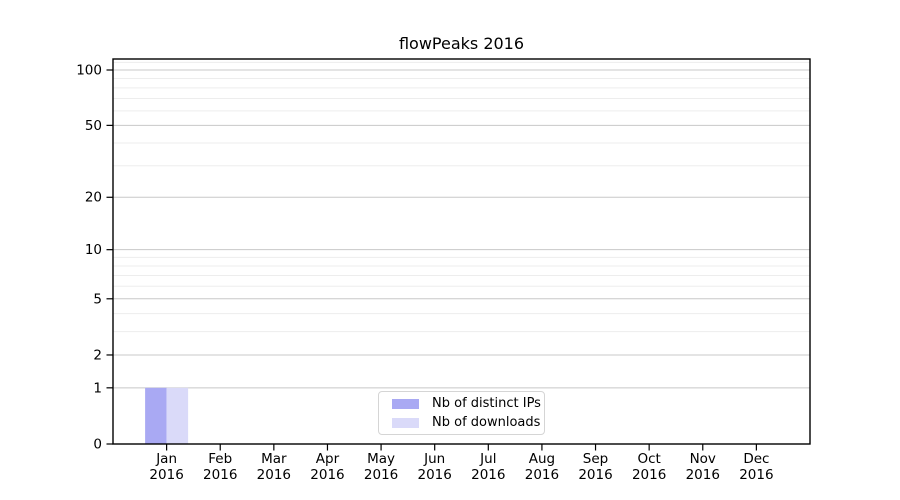 This screenshot has width=900, height=500. What do you see at coordinates (93, 250) in the screenshot?
I see `y-tick-label: 10` at bounding box center [93, 250].